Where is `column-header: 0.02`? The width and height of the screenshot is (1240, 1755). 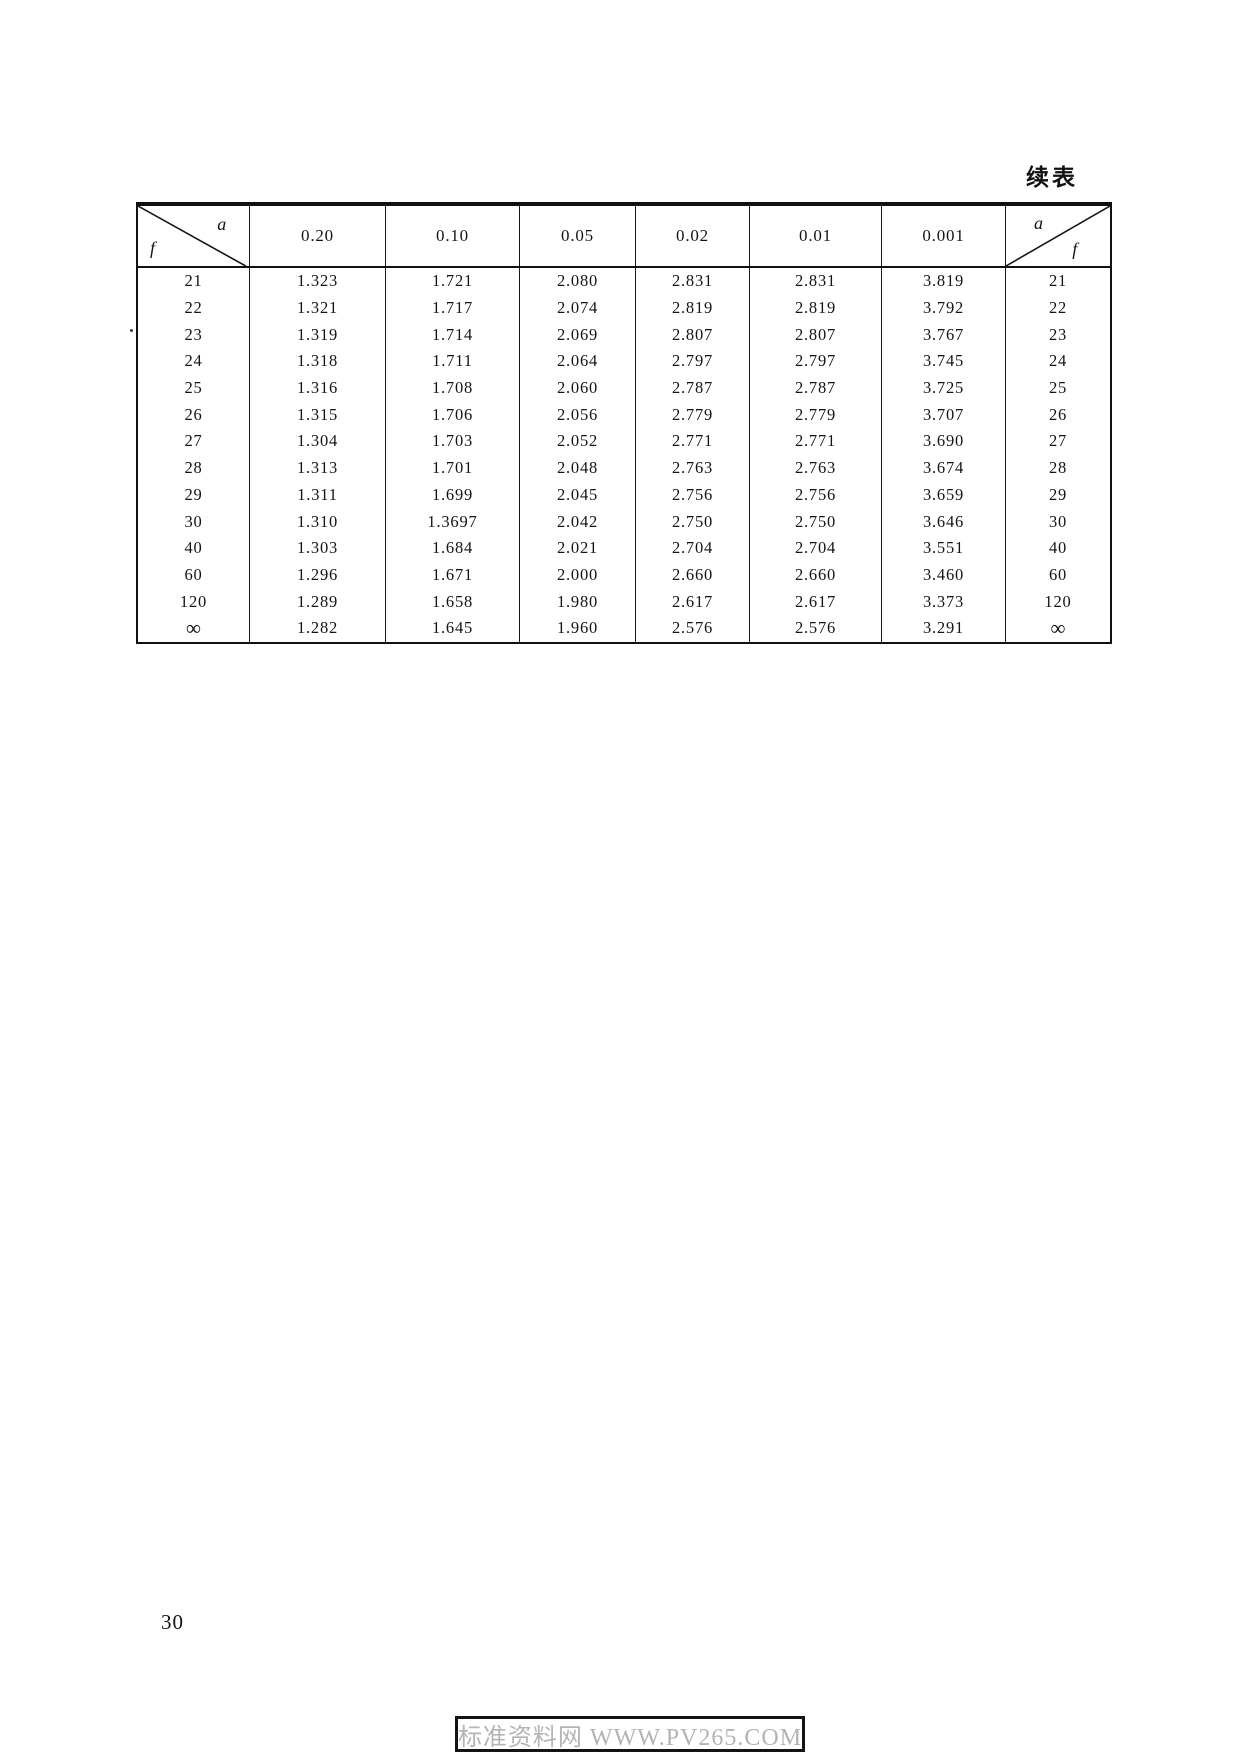
column-header: 0.02 is located at coordinates (693, 237).